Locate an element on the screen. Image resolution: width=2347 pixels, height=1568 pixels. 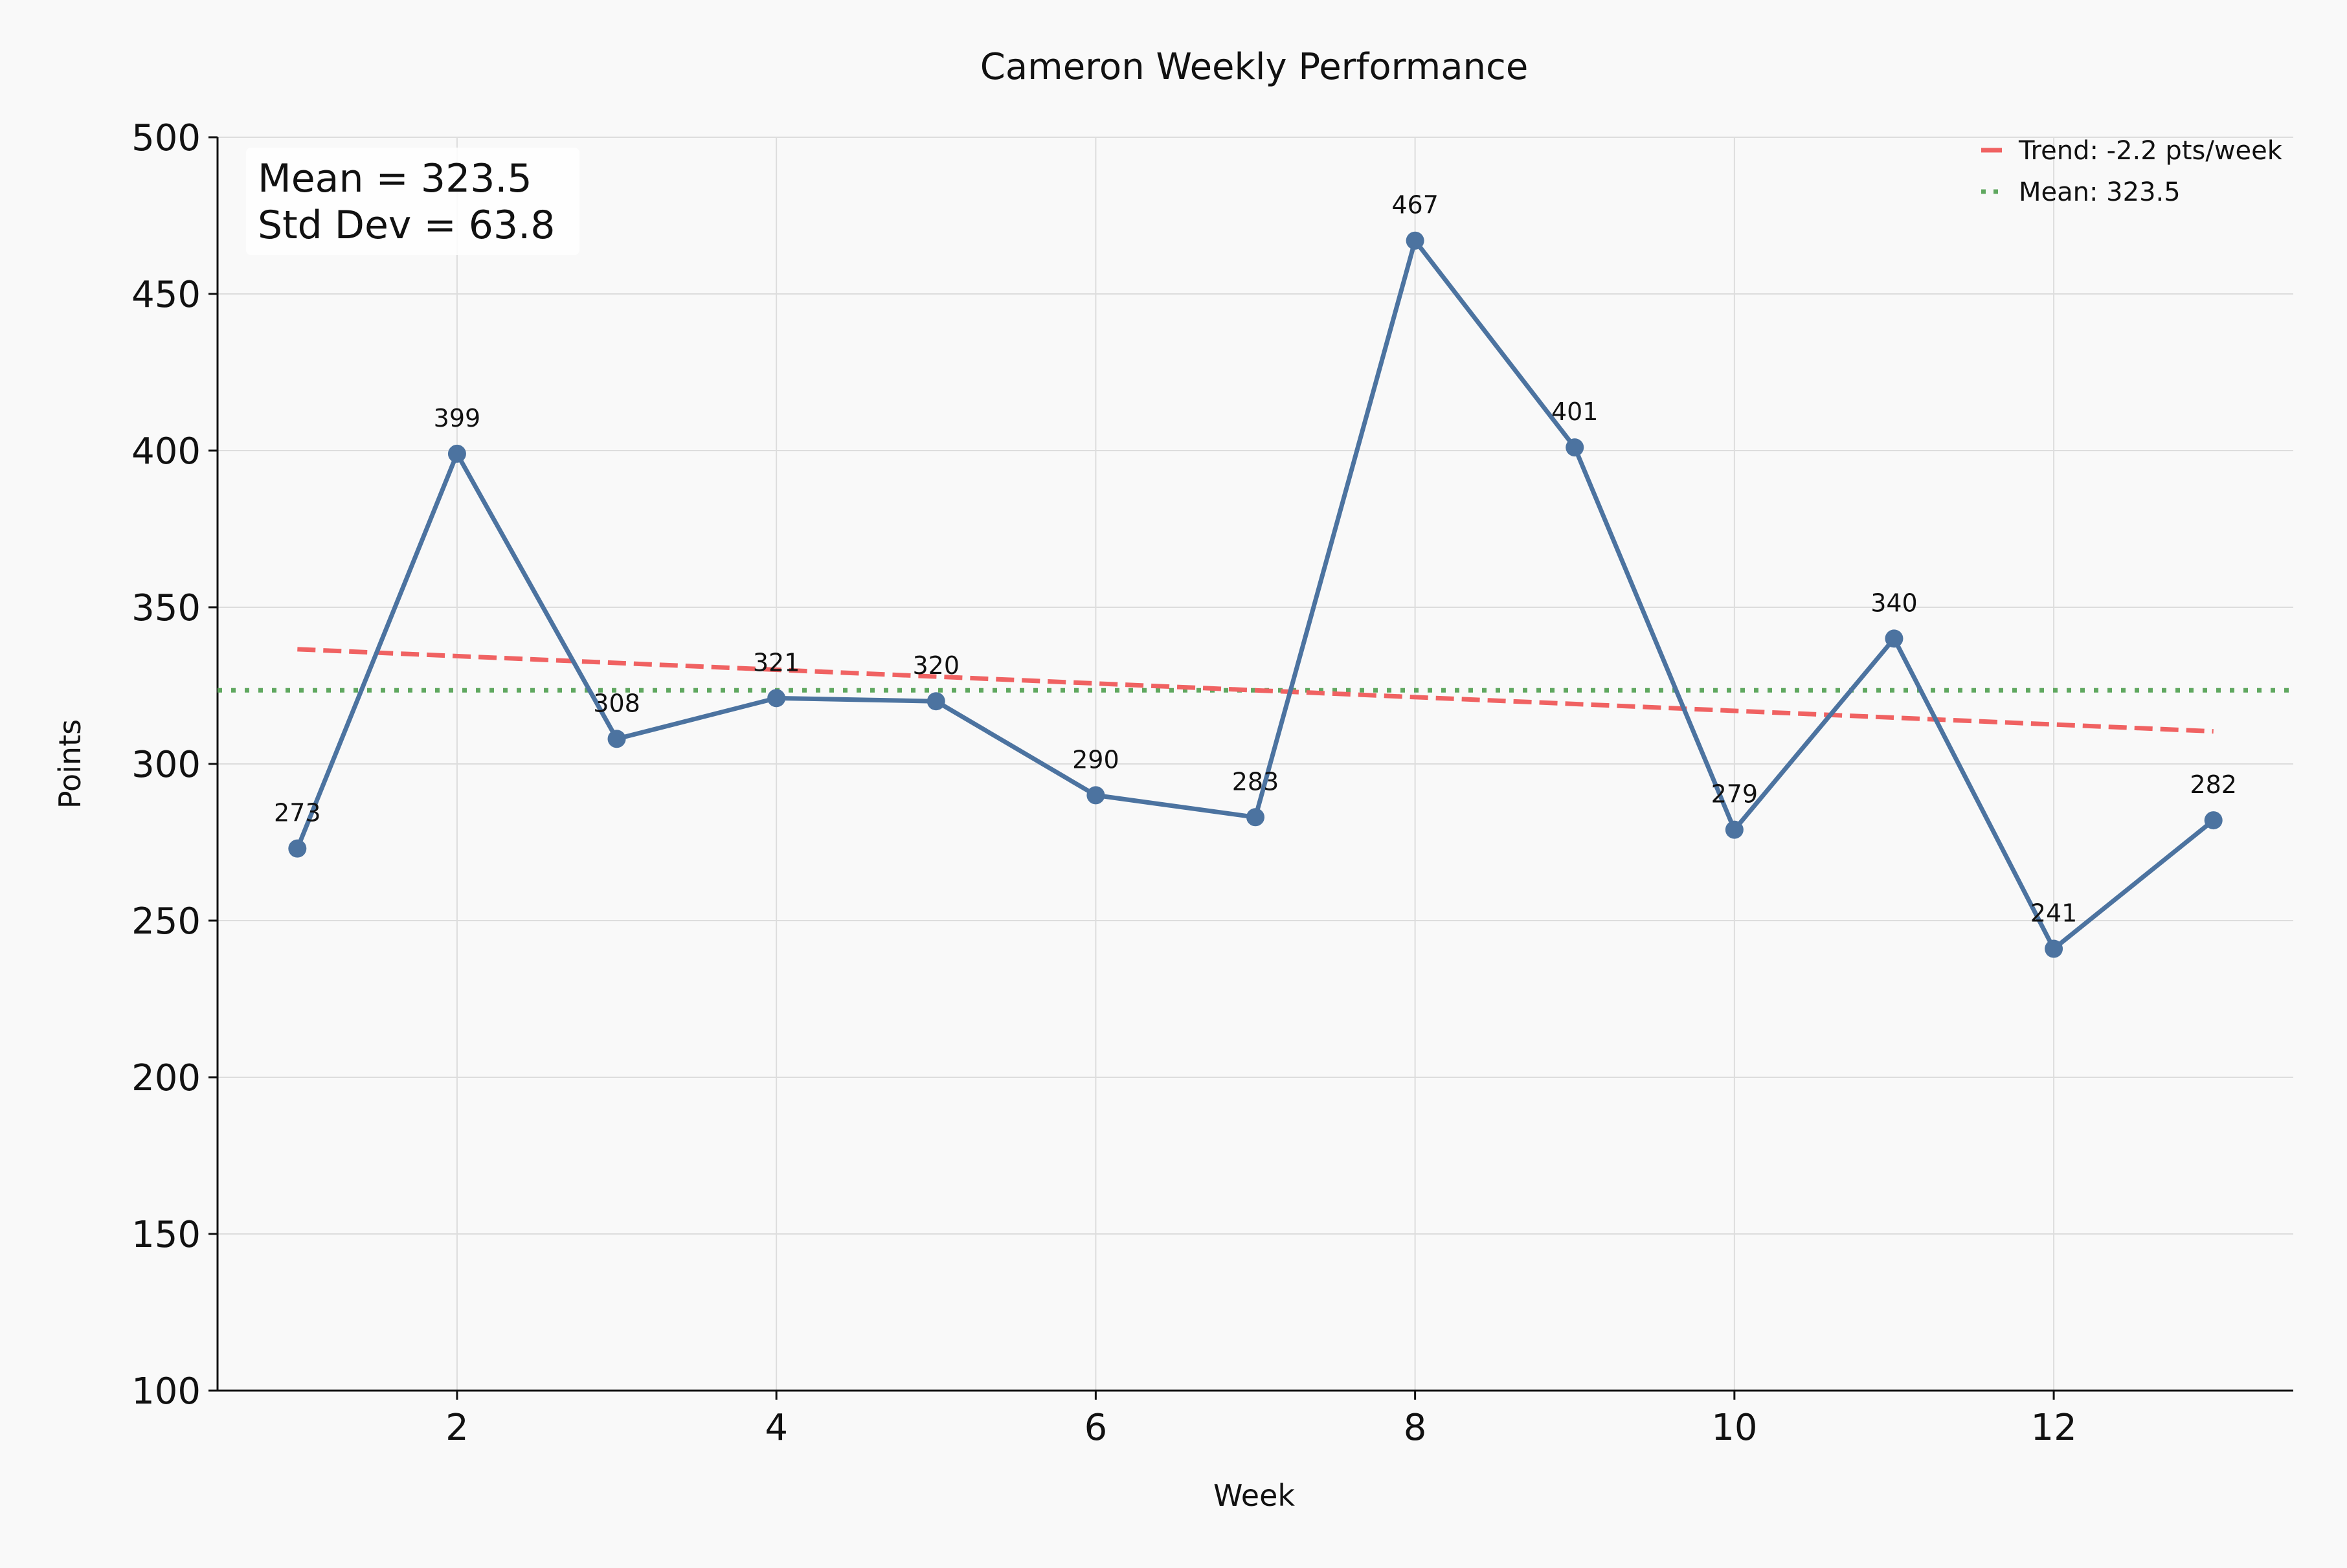
x-ticks: 2 4 6 8 10 12 is located at coordinates (1261, 1420).